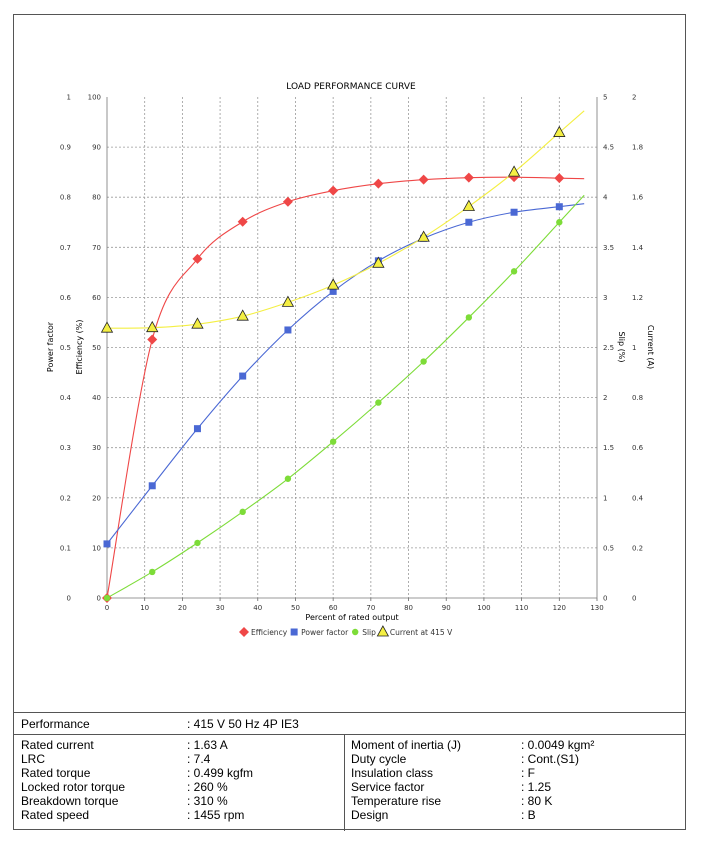 The height and width of the screenshot is (846, 704). What do you see at coordinates (550, 759) in the screenshot?
I see `spec-value: : Cont.(S1)` at bounding box center [550, 759].